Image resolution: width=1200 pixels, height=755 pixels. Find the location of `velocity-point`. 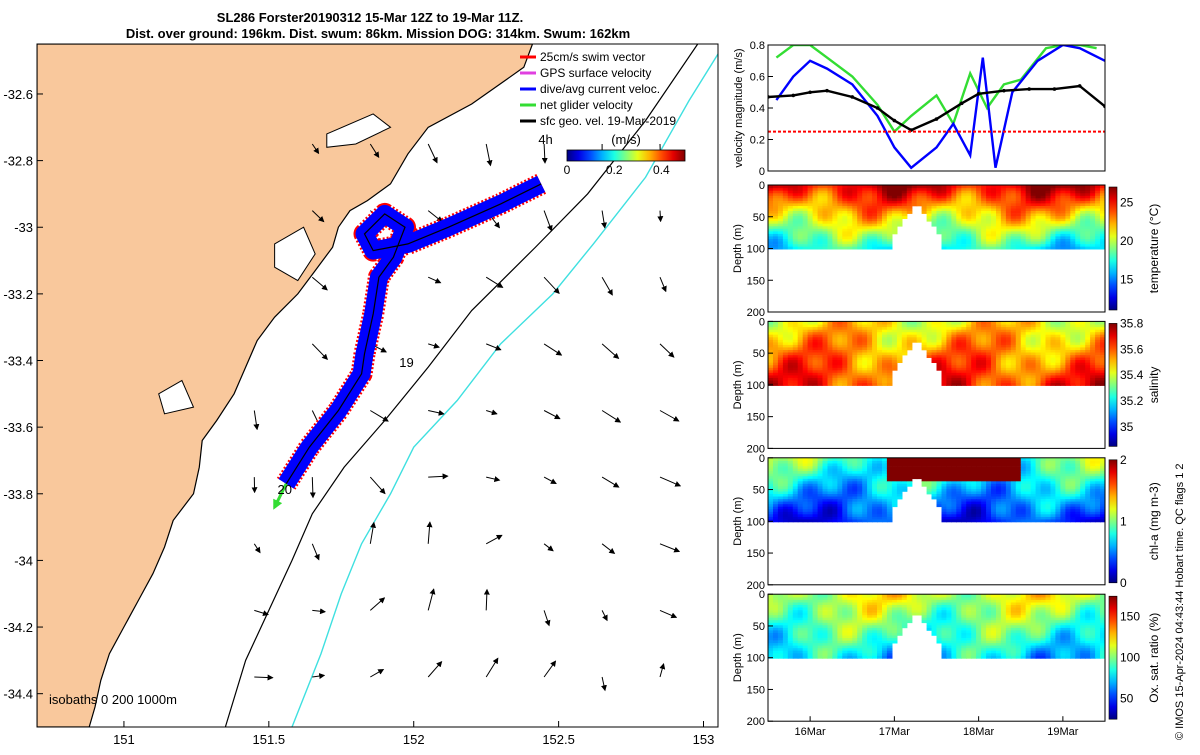

velocity-point is located at coordinates (962, 103).